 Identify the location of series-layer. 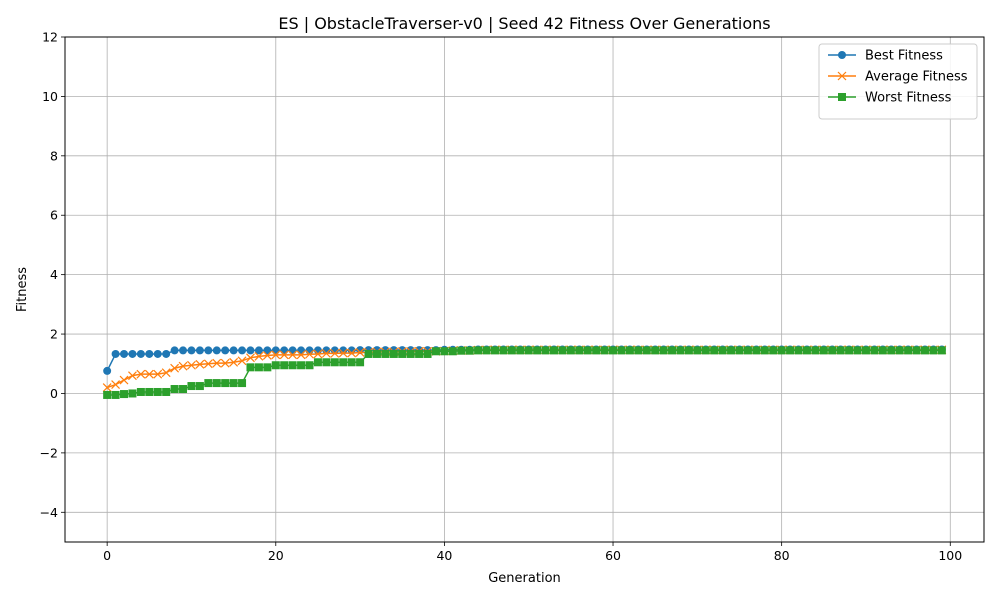
(524, 372).